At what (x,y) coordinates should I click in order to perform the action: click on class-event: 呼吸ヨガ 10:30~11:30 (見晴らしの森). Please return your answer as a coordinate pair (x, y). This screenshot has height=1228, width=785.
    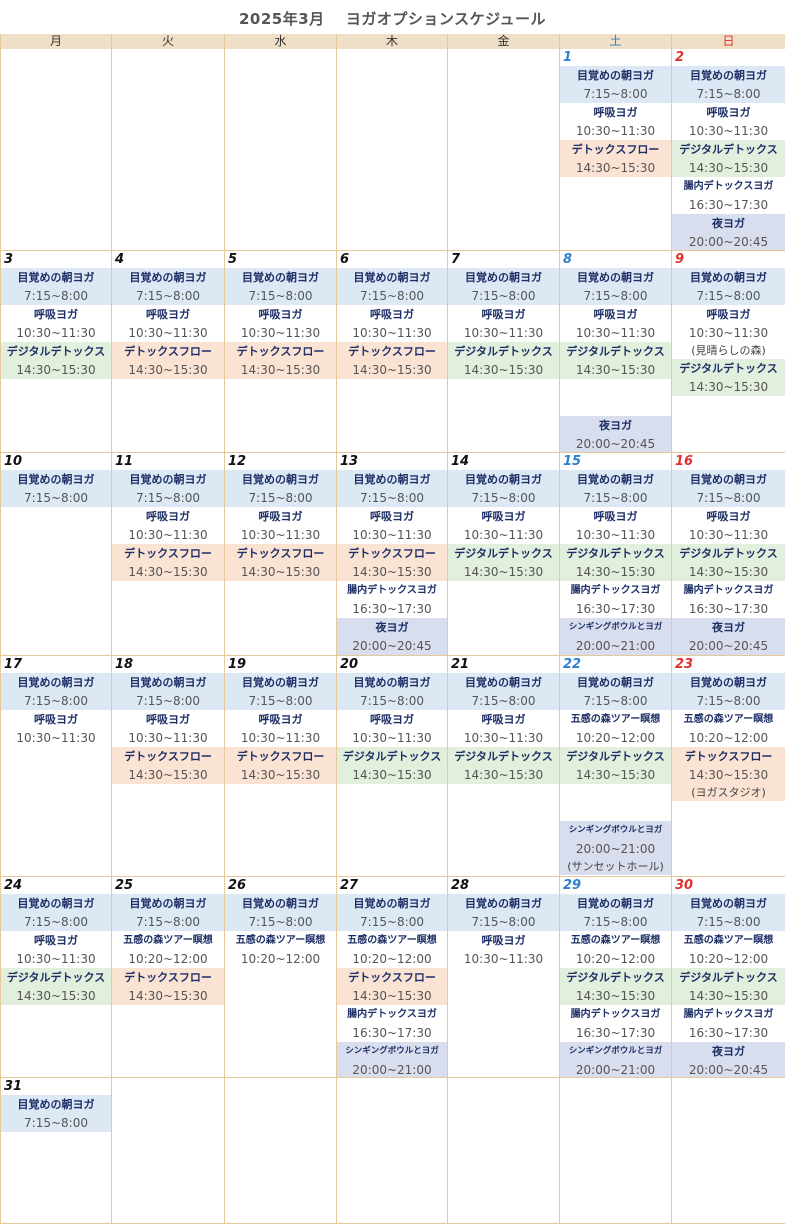
    Looking at the image, I should click on (728, 332).